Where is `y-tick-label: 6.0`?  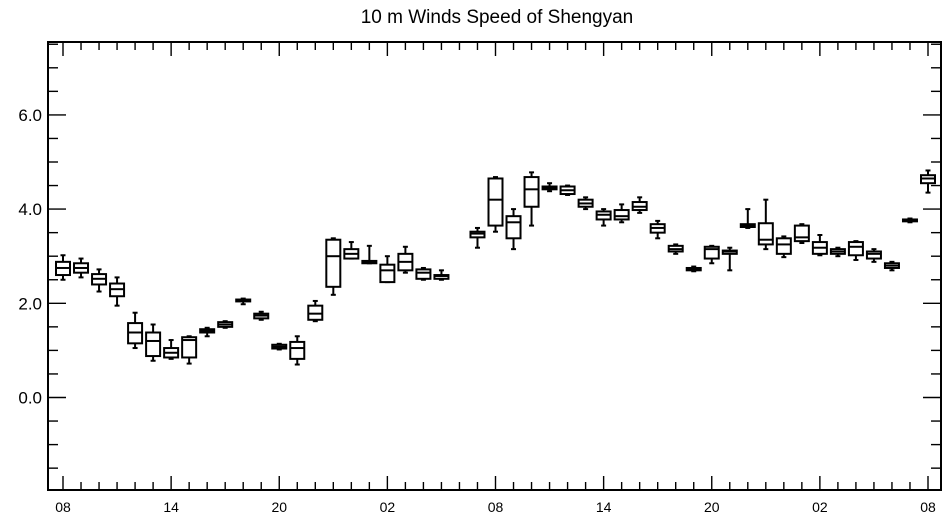 y-tick-label: 6.0 is located at coordinates (30, 115).